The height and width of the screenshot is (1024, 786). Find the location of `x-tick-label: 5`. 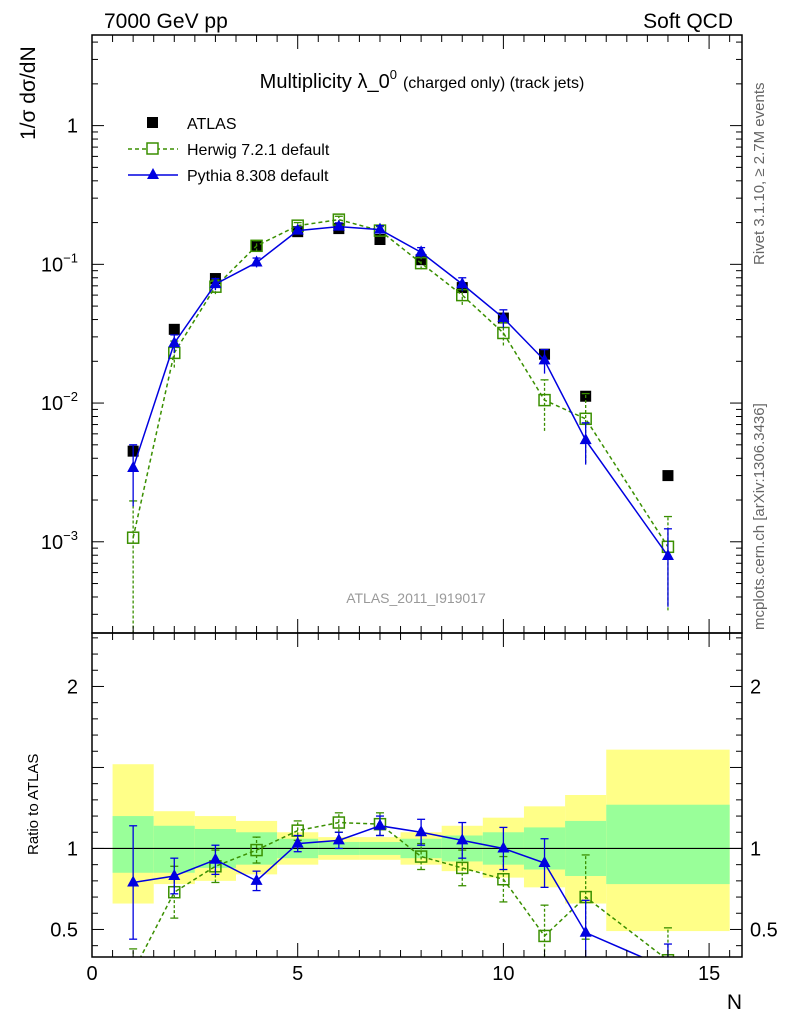

x-tick-label: 5 is located at coordinates (297, 974).